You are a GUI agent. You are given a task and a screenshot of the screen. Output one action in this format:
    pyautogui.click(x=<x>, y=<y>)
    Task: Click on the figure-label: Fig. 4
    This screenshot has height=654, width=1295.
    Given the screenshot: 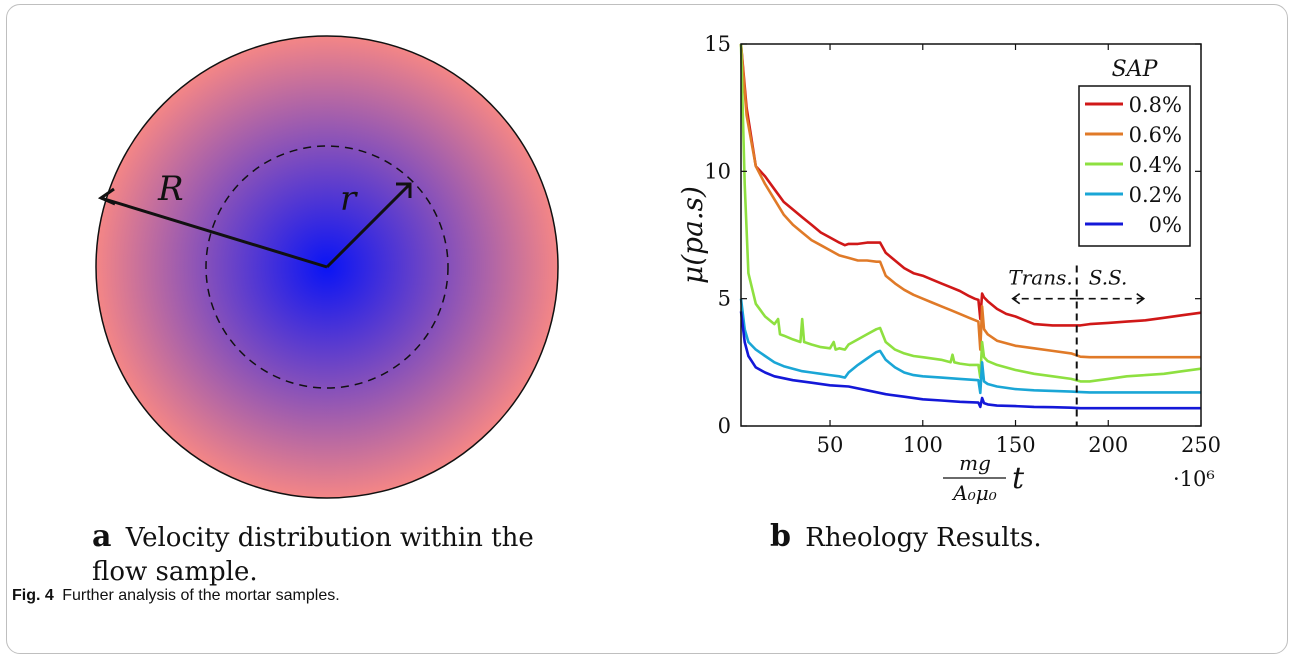 What is the action you would take?
    pyautogui.click(x=33, y=595)
    